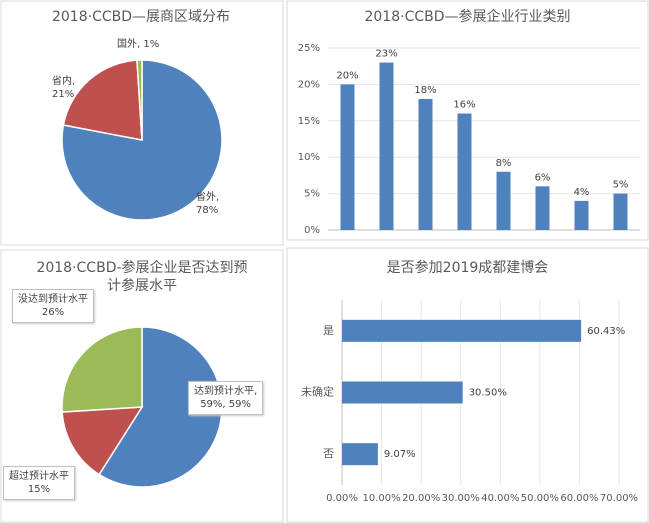  I want to click on y-tick-label: 否, so click(328, 453).